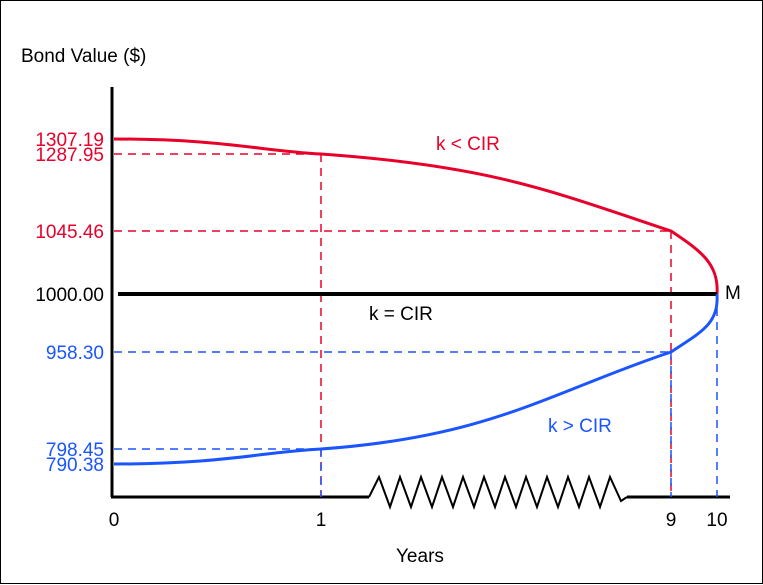 This screenshot has width=763, height=585. What do you see at coordinates (401, 314) in the screenshot?
I see `series-label-1: k = CIR` at bounding box center [401, 314].